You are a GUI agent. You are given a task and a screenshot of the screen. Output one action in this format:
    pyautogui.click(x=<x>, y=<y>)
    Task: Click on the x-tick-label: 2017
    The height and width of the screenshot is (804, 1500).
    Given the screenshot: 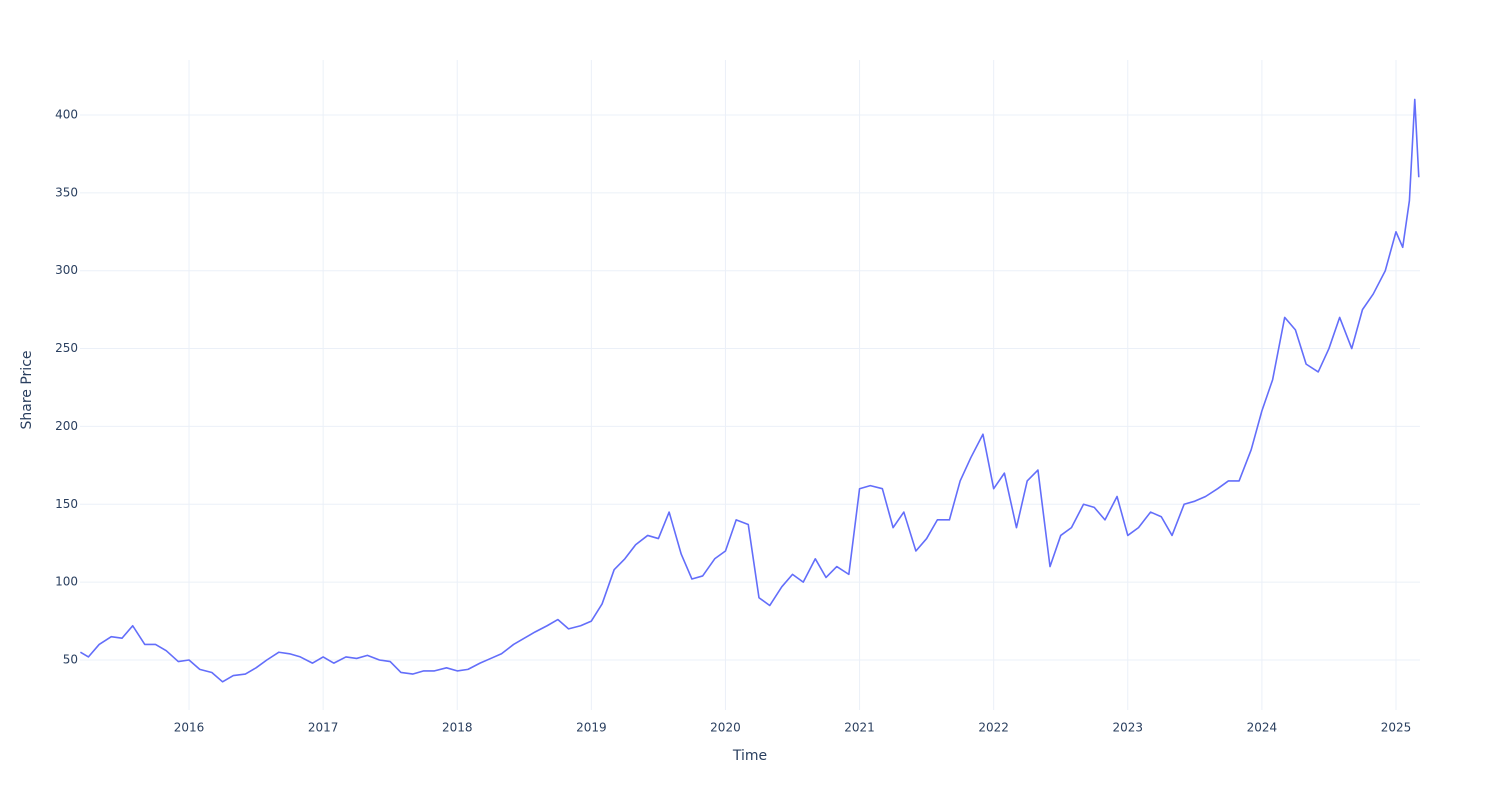 What is the action you would take?
    pyautogui.click(x=323, y=728)
    